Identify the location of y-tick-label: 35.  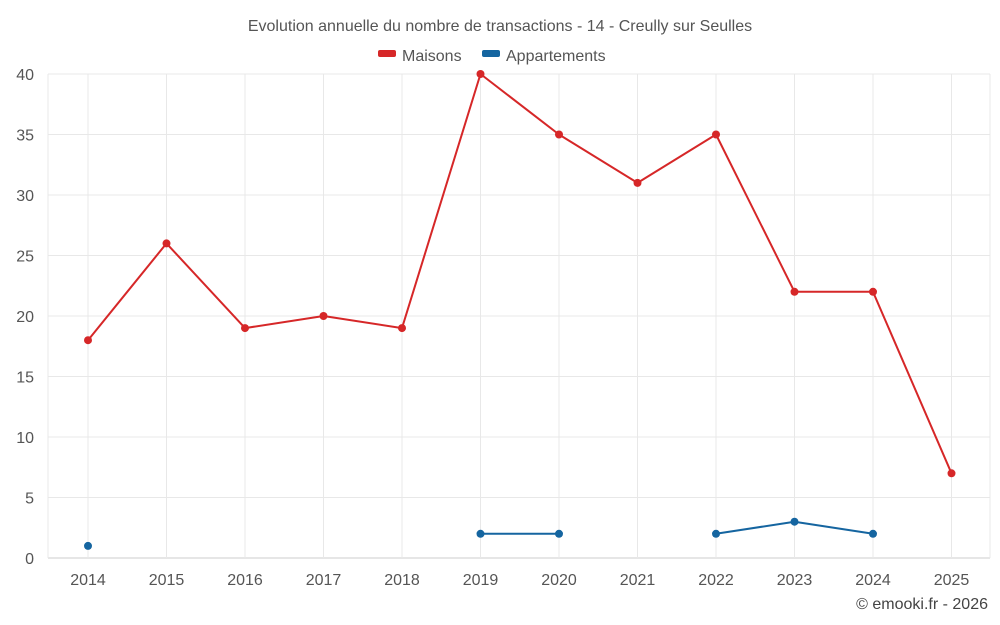
(25, 136).